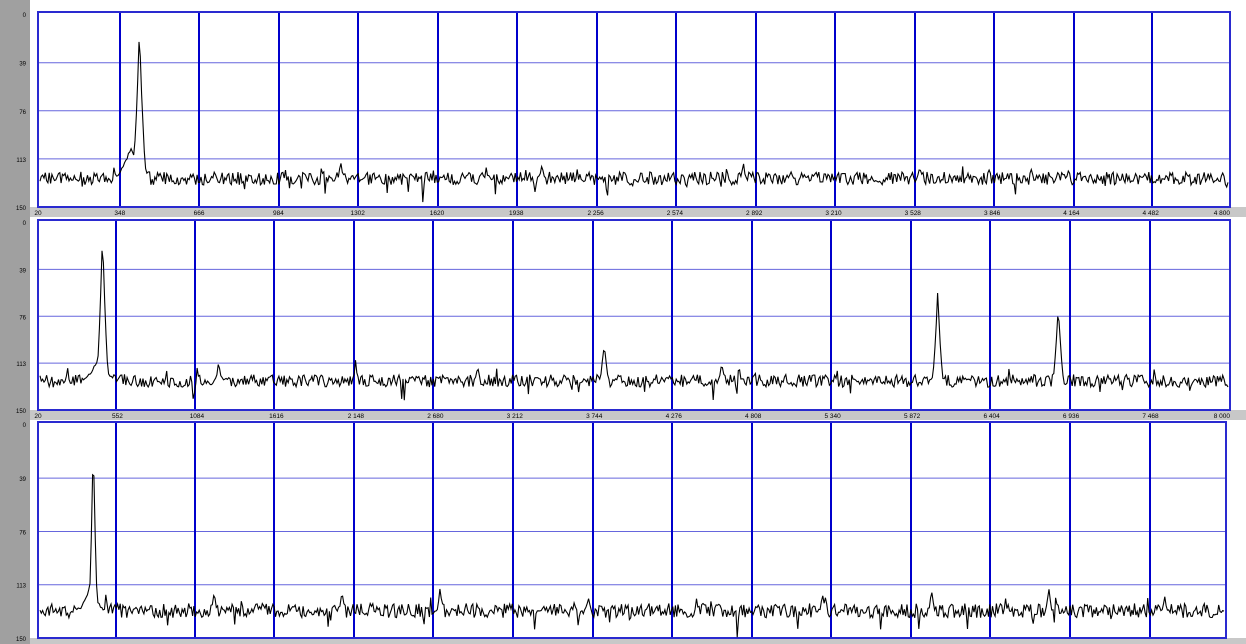 The width and height of the screenshot is (1246, 644). I want to click on y-axis-strip, so click(15, 322).